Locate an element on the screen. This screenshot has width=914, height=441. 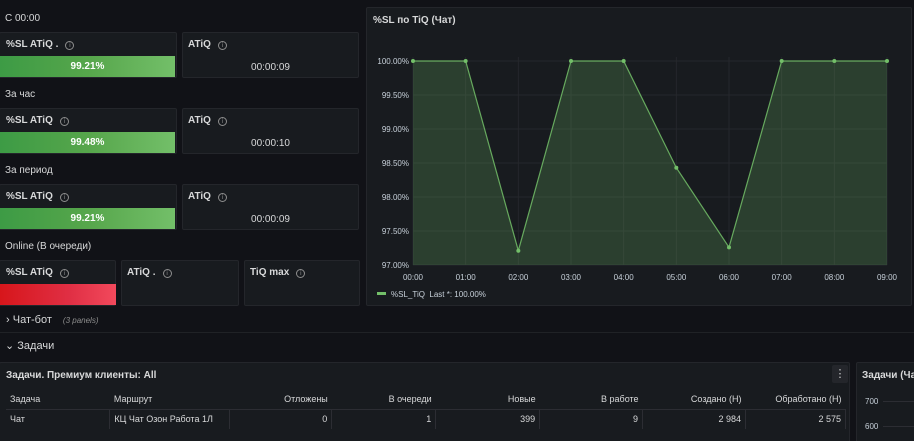
table-panel-title: Задачи. Премиум клиенты: All is located at coordinates (81, 375).